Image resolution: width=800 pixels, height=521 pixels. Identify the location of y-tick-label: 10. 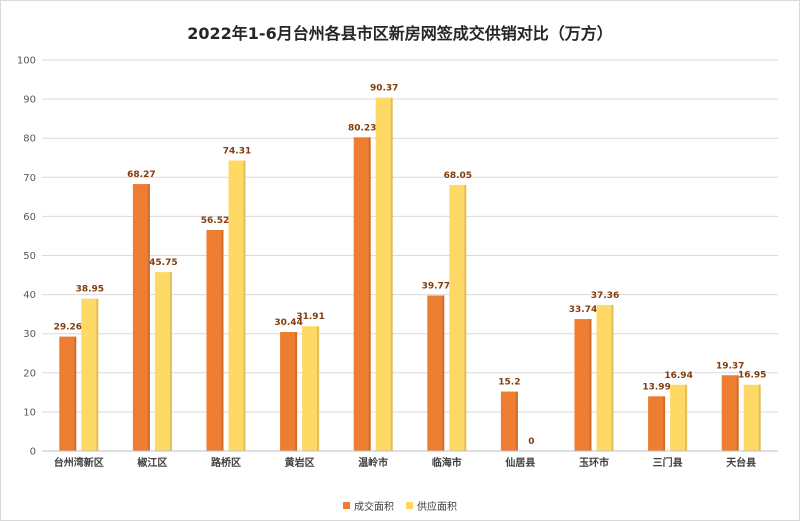
(29, 412).